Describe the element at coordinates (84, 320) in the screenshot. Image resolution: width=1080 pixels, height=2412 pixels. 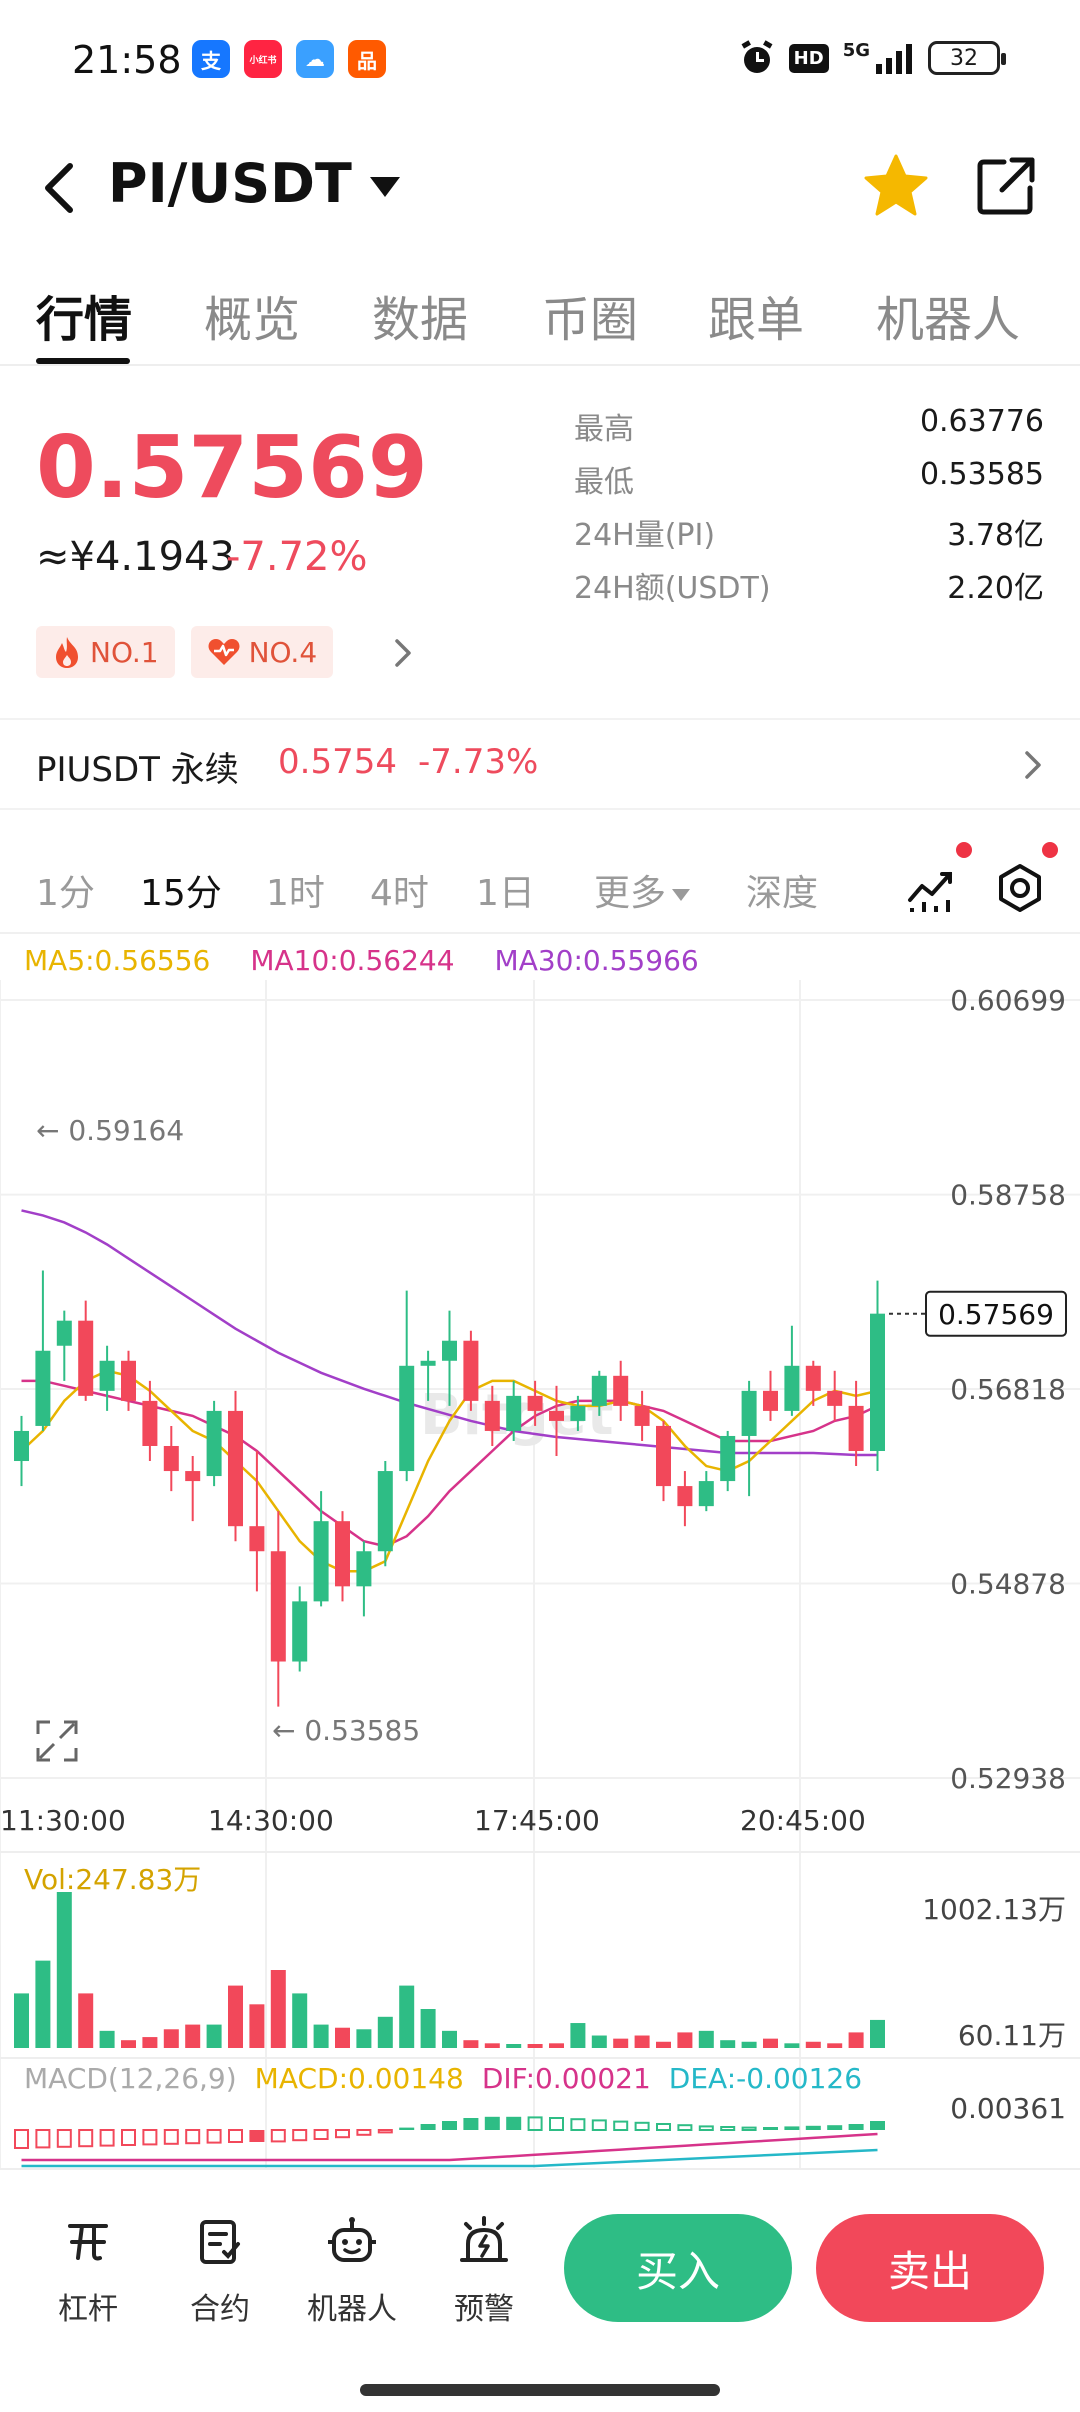
I see `tab-market: 行情` at that location.